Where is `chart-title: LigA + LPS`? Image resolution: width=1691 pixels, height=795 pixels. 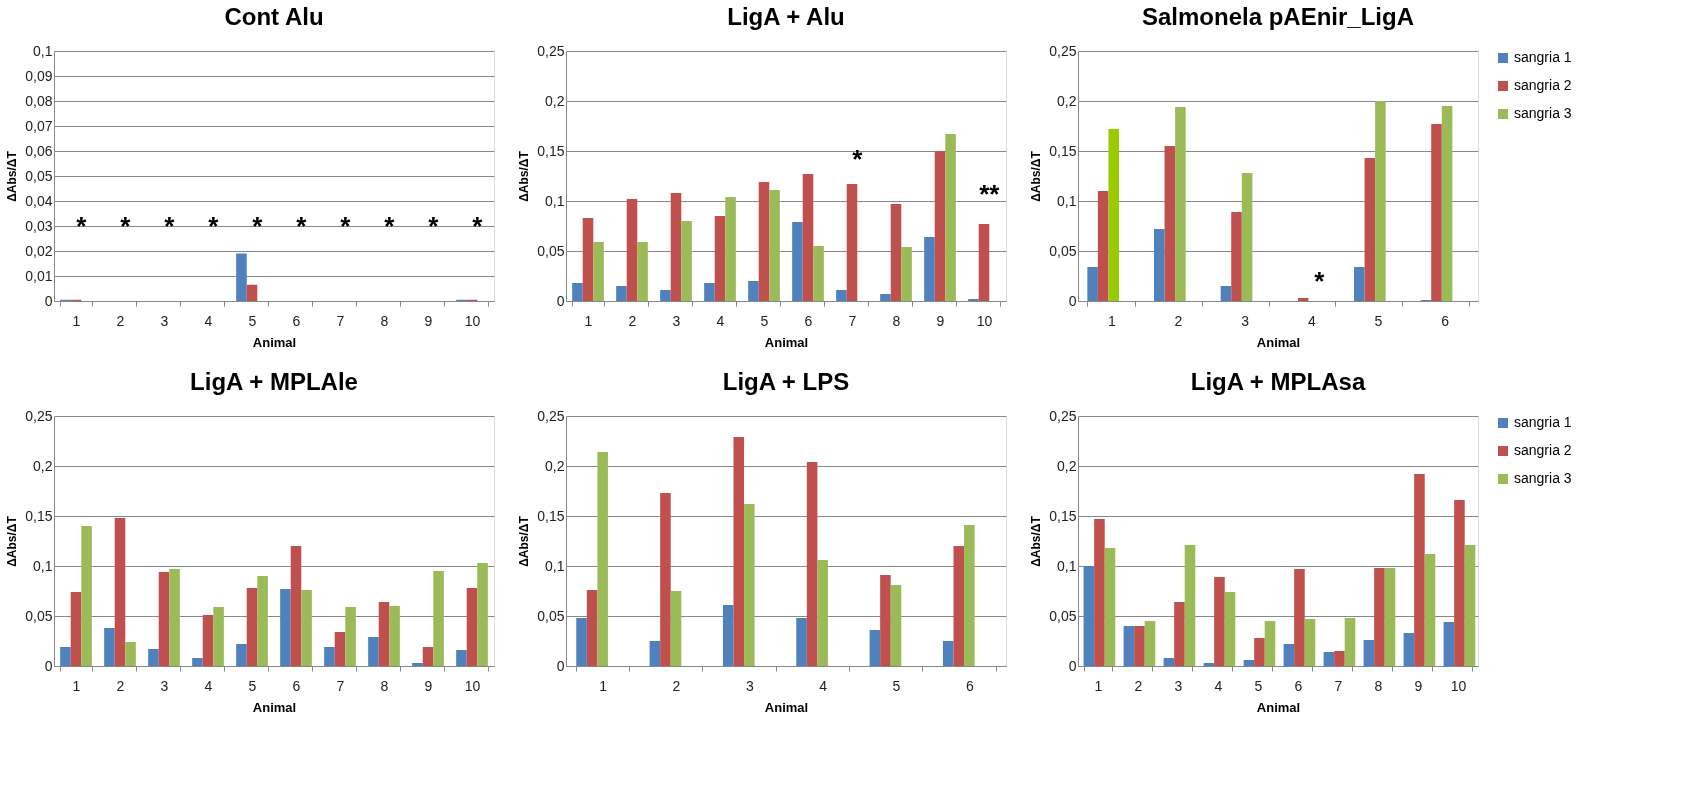
chart-title: LigA + LPS is located at coordinates (786, 381).